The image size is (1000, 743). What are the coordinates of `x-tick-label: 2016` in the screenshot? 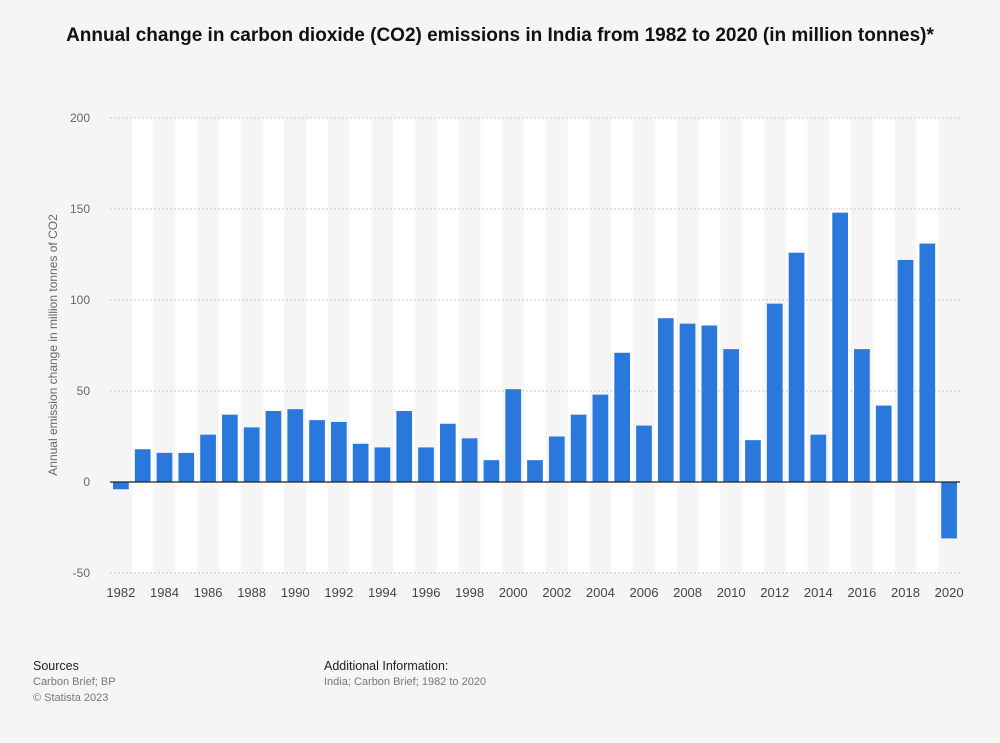 It's located at (861, 592).